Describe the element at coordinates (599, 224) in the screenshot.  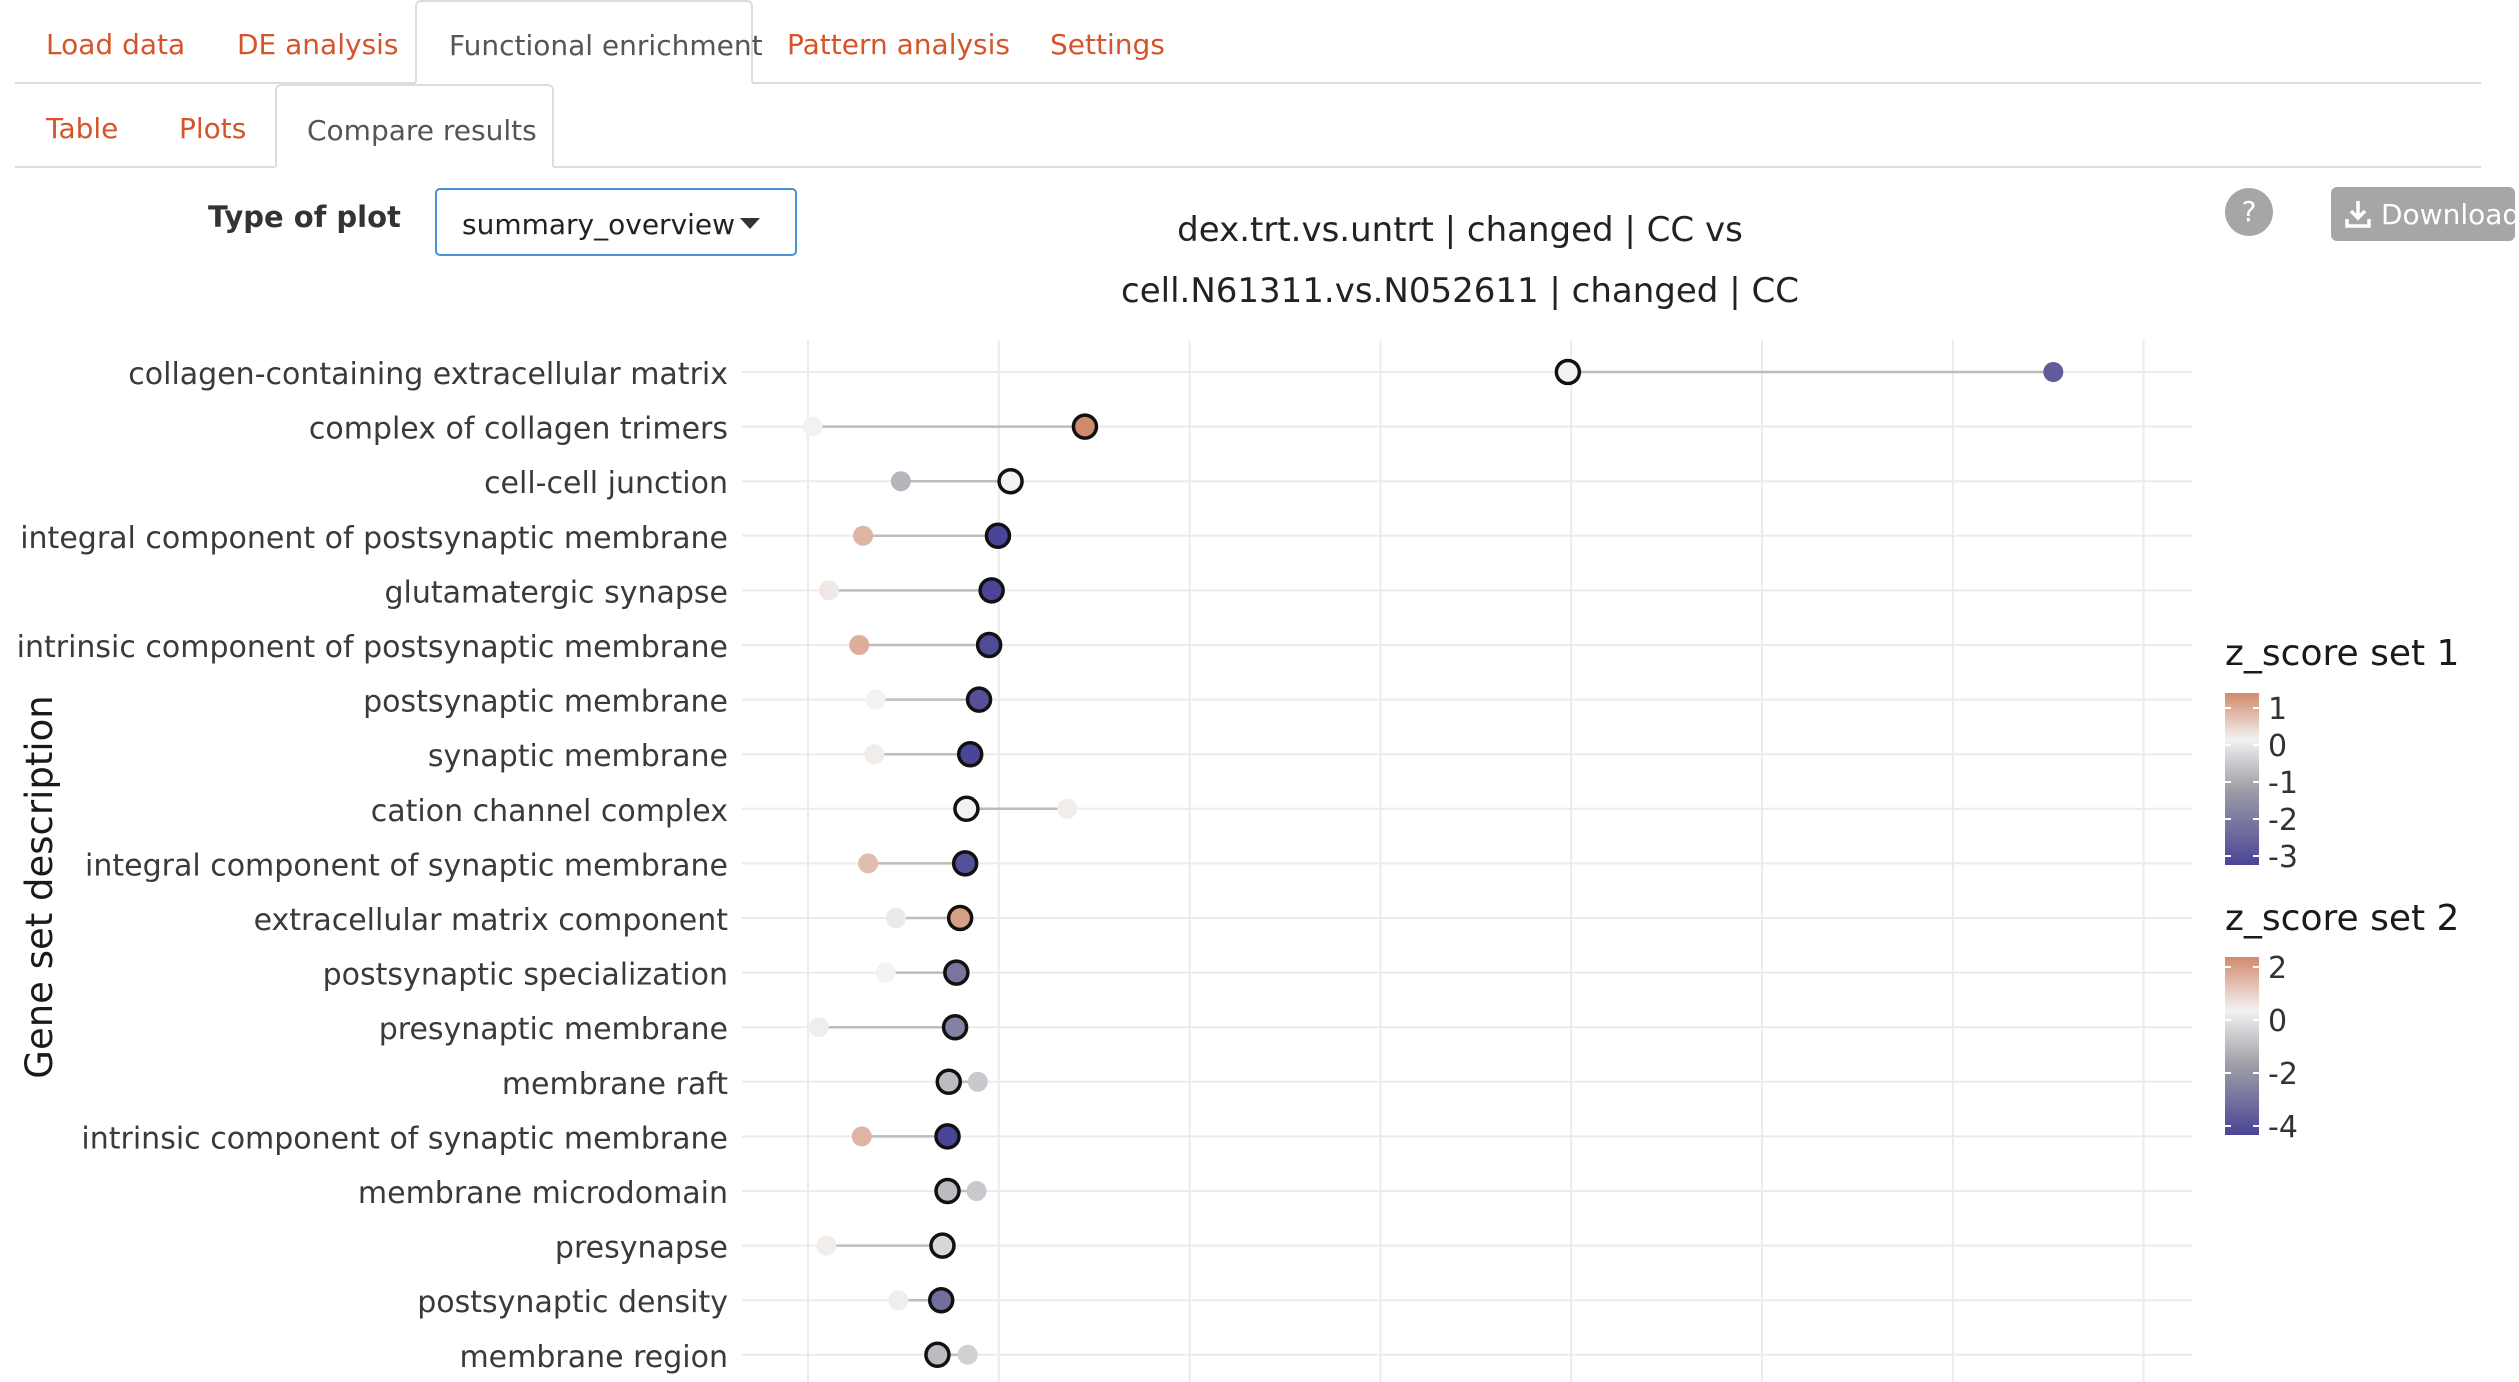
I see `plot-type-value: summary_overview` at that location.